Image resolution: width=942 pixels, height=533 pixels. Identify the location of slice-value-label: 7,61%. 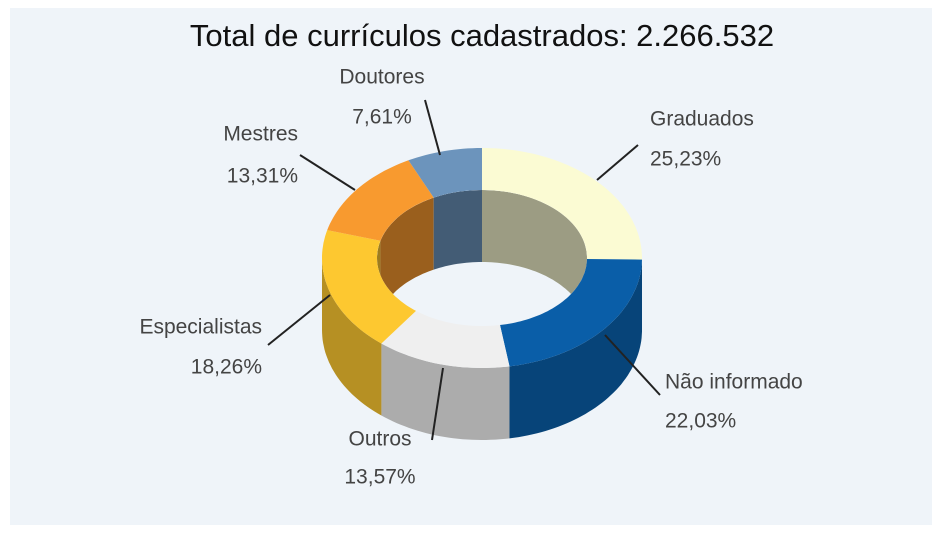
(382, 117).